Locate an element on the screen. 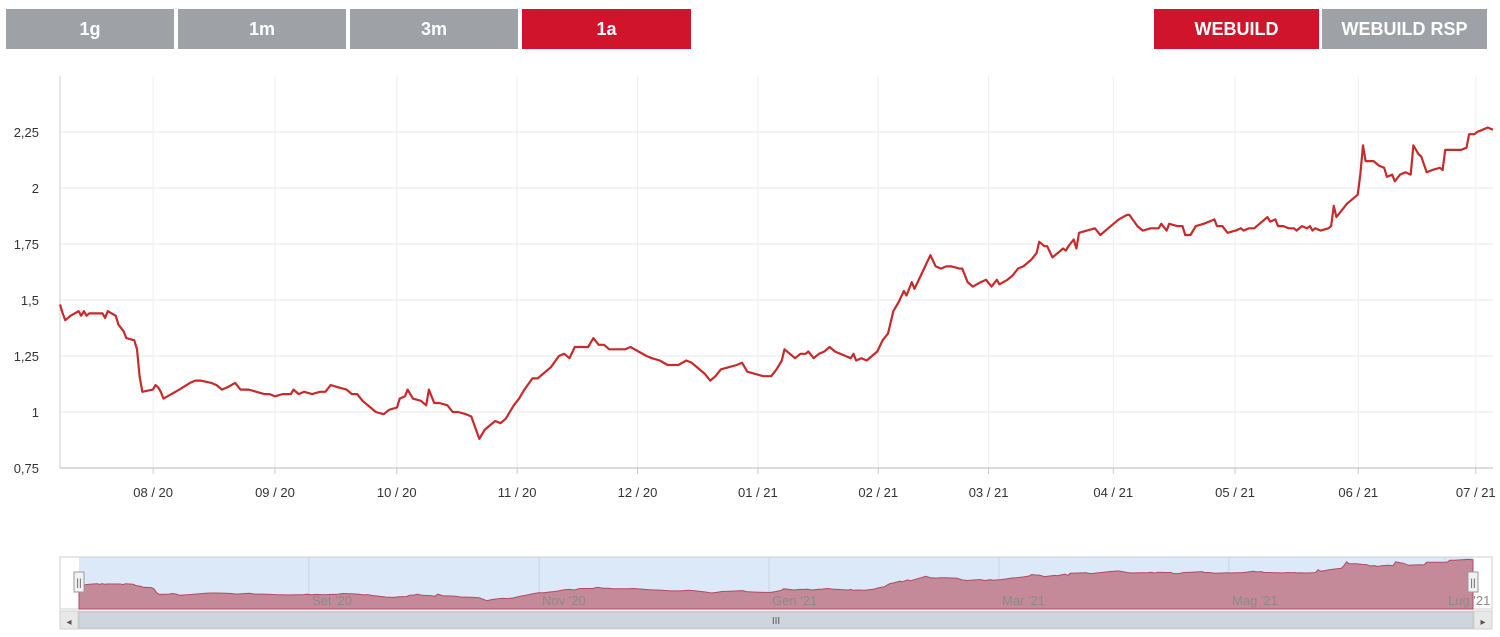 The image size is (1500, 637). x-tick-label: 03 / 21 is located at coordinates (989, 492).